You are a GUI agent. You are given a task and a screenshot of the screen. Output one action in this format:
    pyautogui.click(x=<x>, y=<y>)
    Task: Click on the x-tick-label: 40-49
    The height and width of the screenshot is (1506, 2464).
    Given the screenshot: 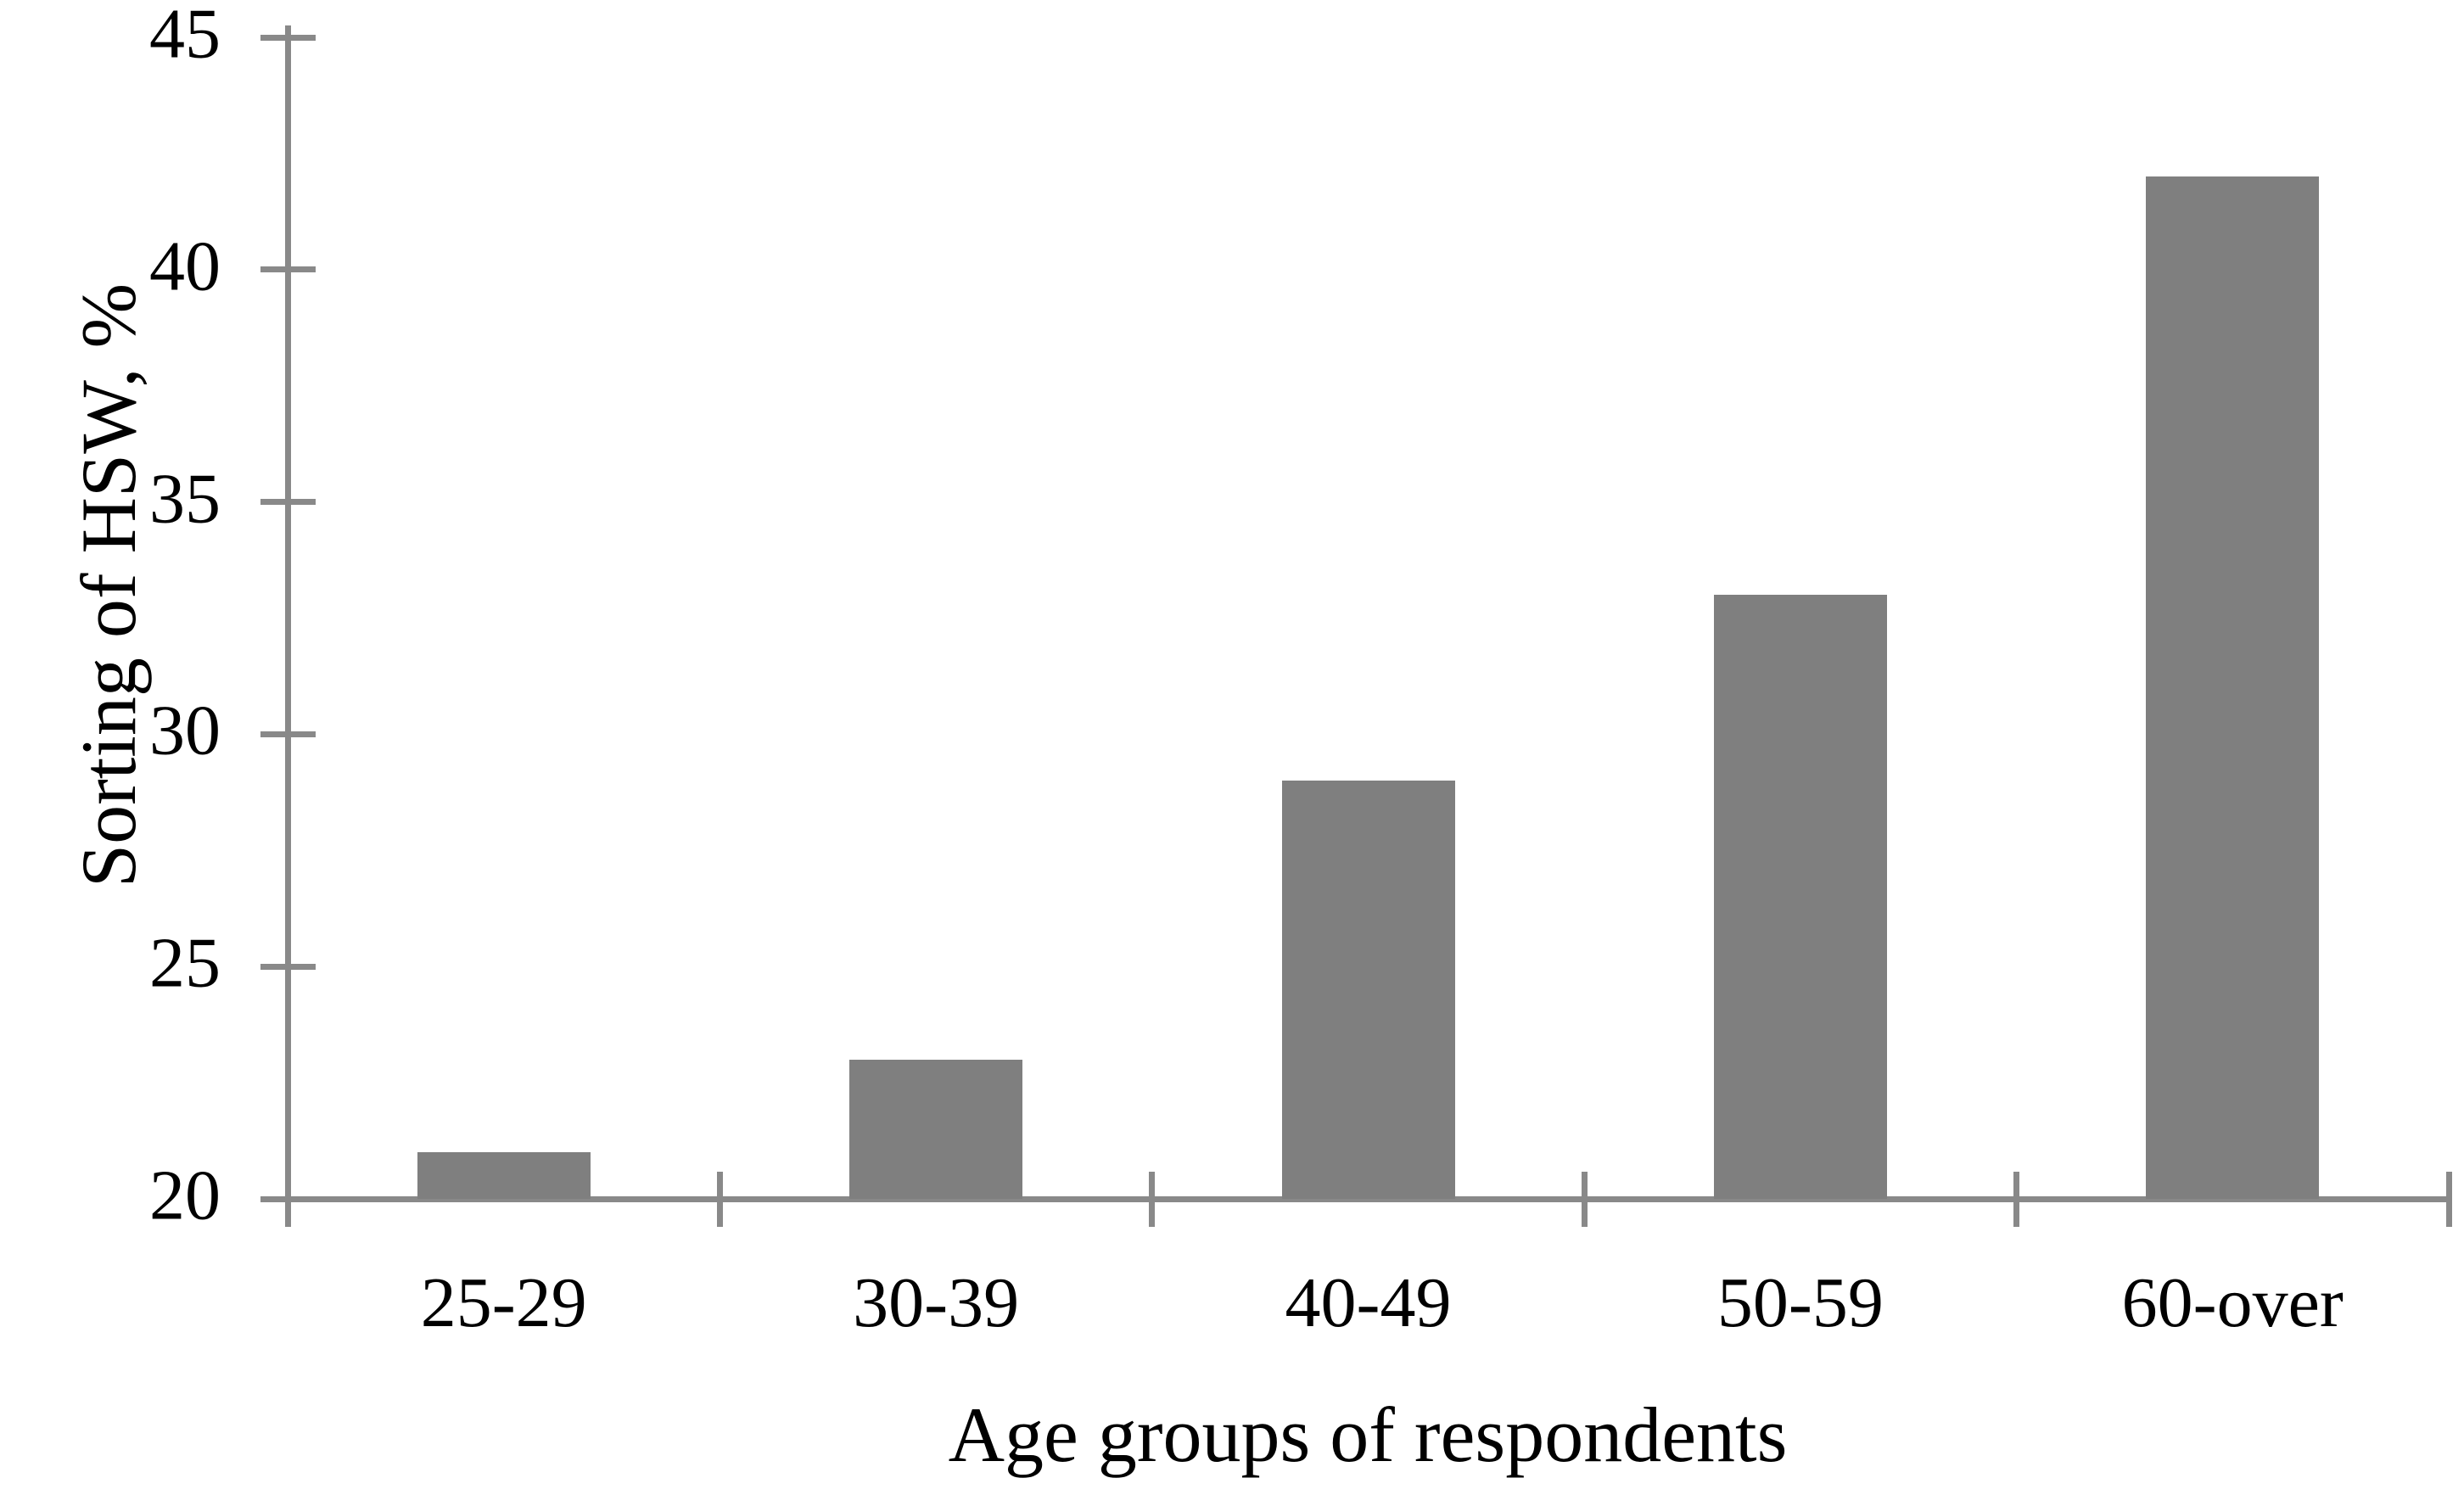 What is the action you would take?
    pyautogui.click(x=1368, y=1302)
    